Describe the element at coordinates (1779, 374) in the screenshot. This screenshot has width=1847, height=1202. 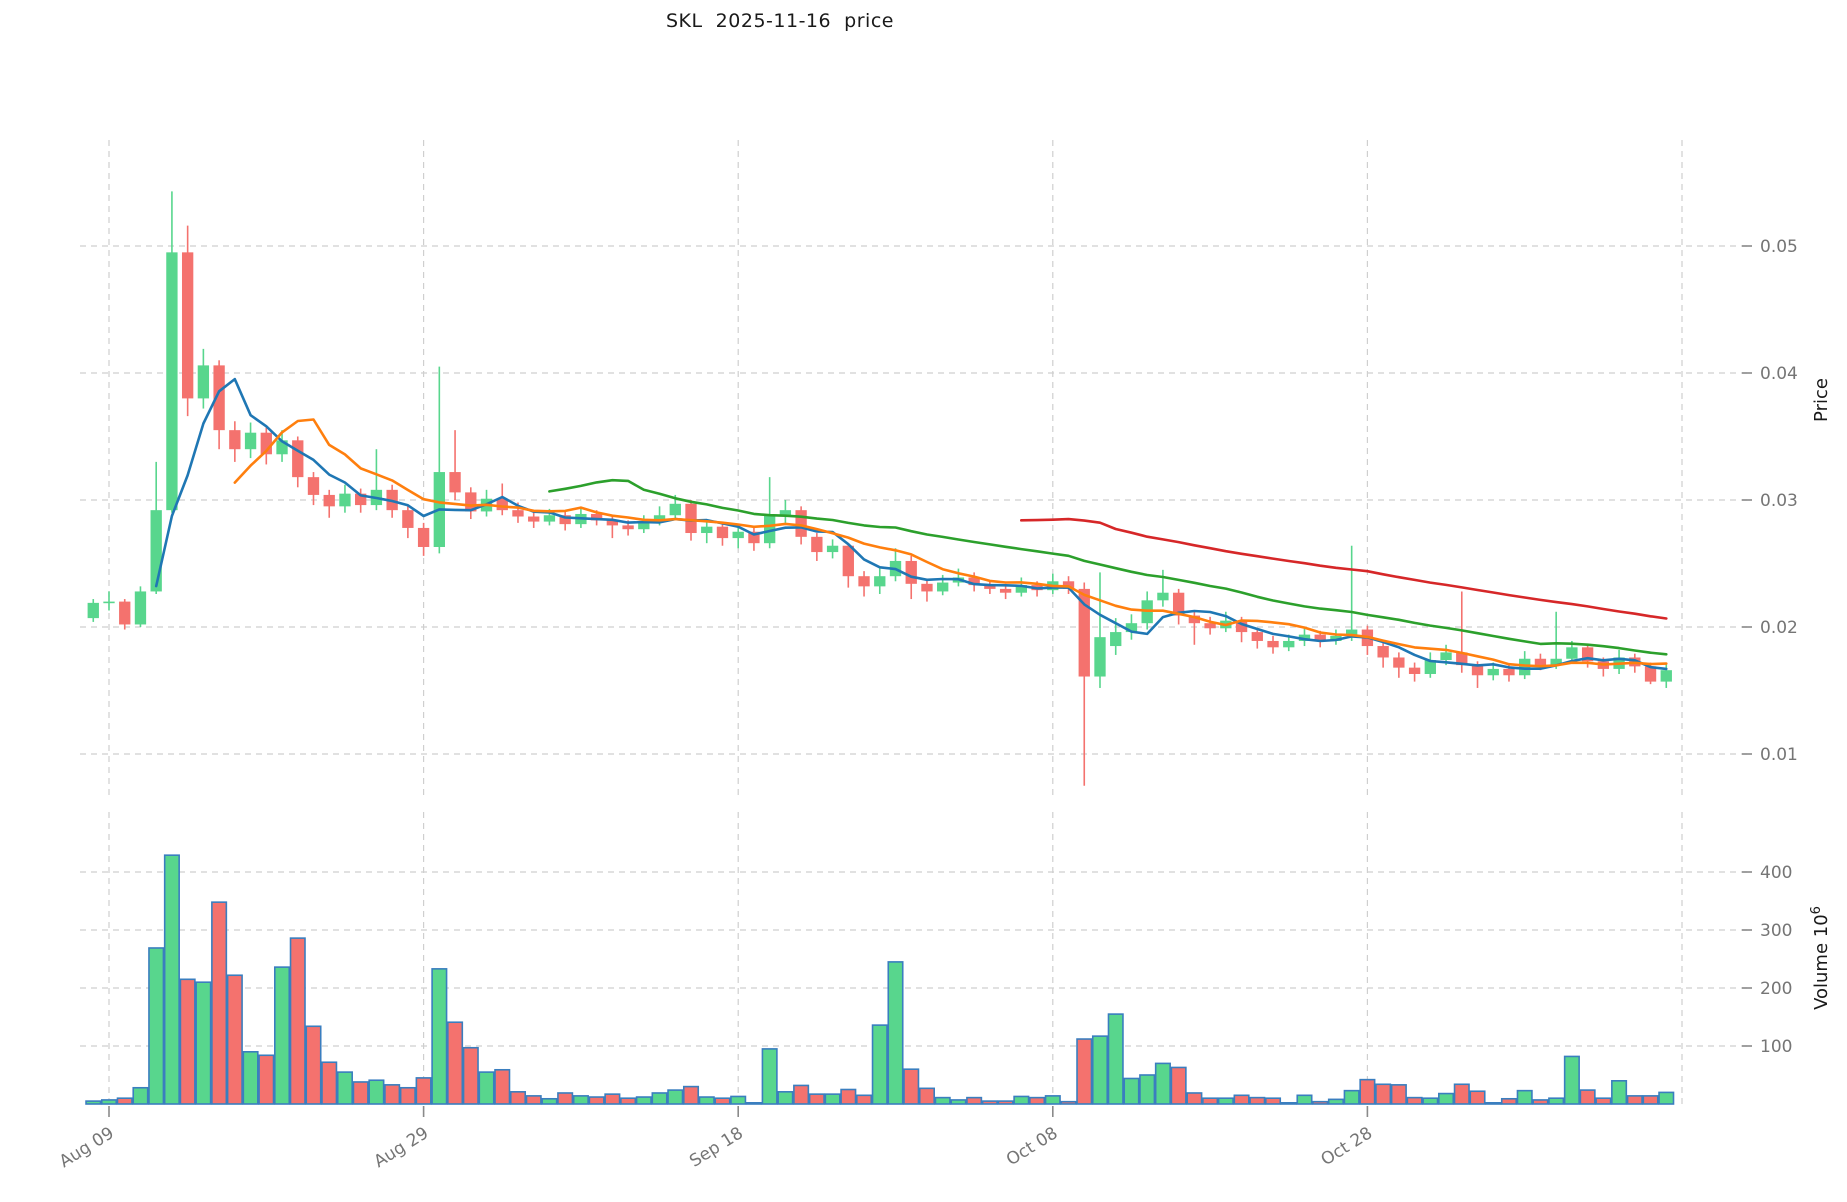
I see `price-tick-label: 0.04` at that location.